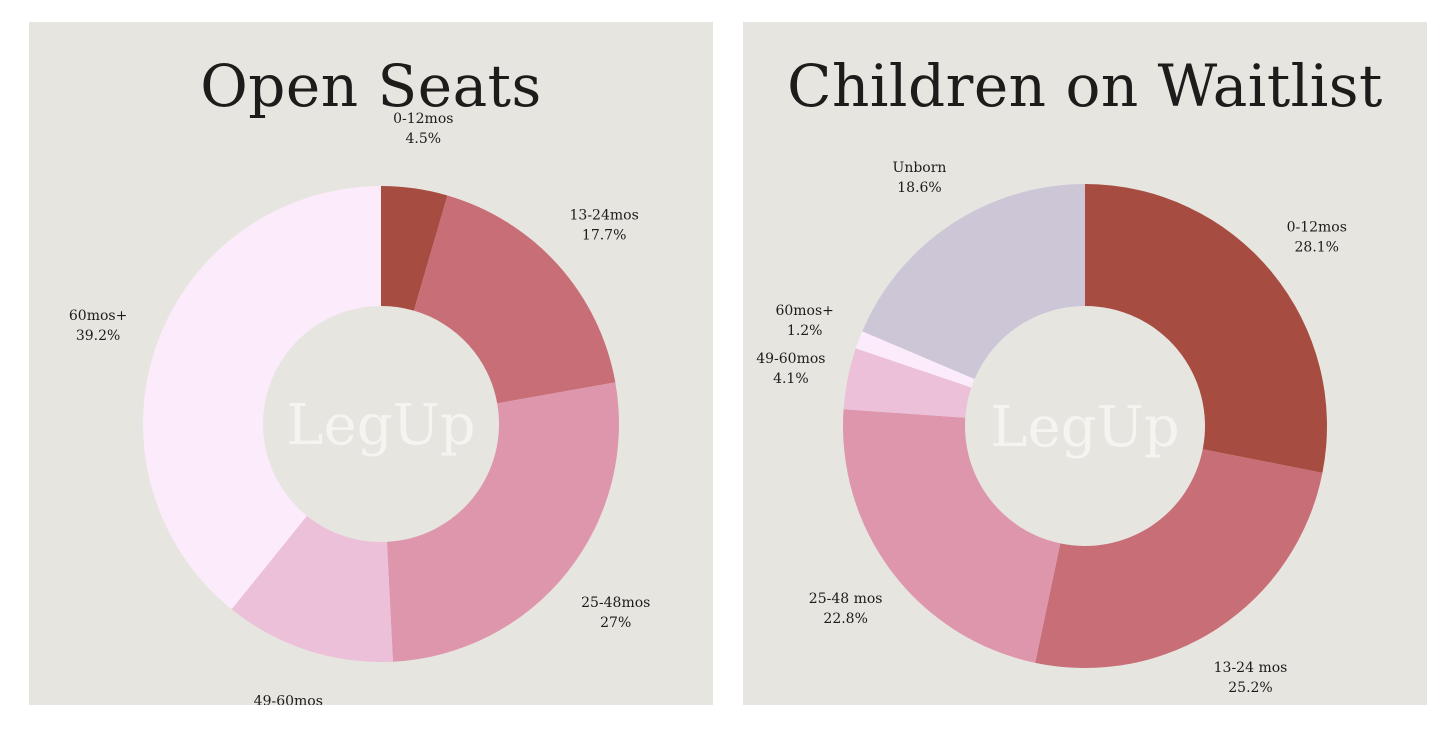 Image resolution: width=1456 pixels, height=730 pixels. Describe the element at coordinates (604, 235) in the screenshot. I see `slice-value: 17.7%` at that location.